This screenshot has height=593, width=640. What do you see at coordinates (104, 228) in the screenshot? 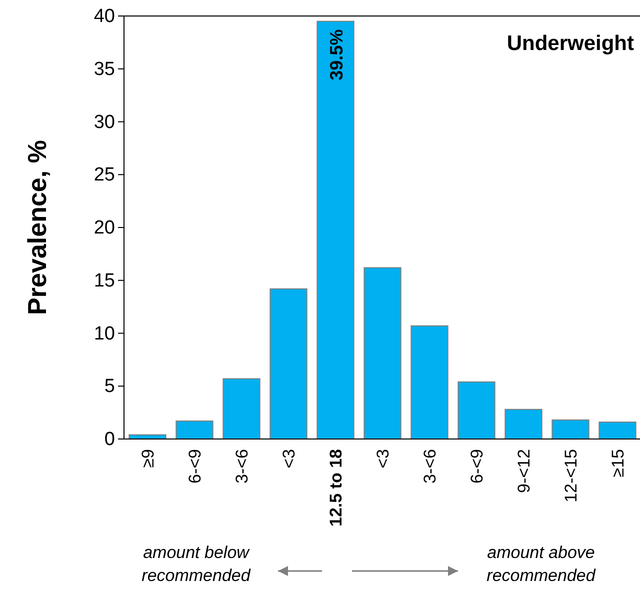
I see `y-tick-label: 20` at bounding box center [104, 228].